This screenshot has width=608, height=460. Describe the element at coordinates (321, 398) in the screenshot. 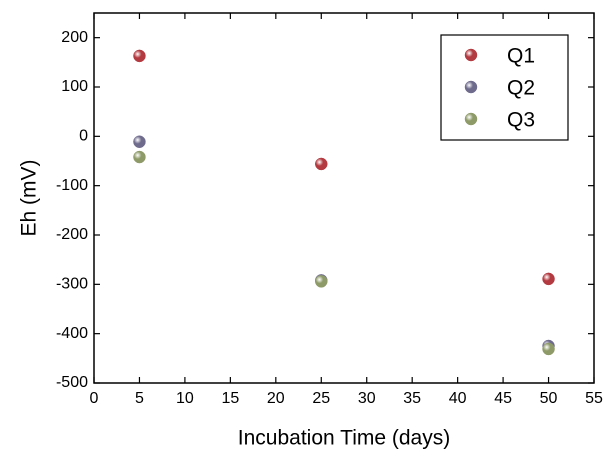

I see `x-tick-label: 25` at that location.